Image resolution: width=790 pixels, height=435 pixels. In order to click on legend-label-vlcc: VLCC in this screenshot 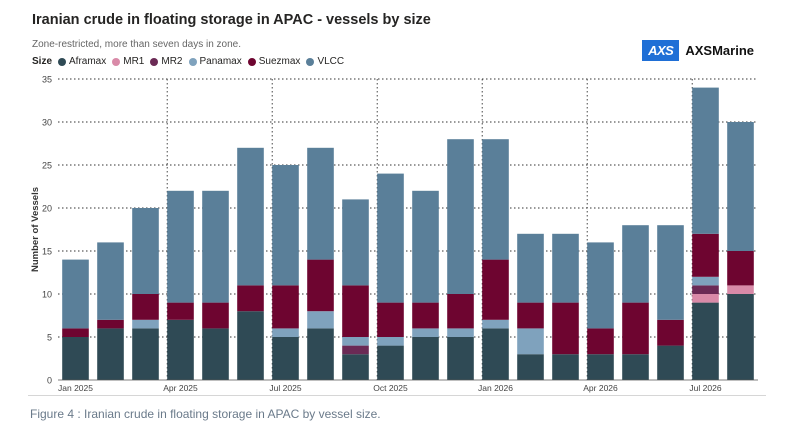, I will do `click(331, 61)`.